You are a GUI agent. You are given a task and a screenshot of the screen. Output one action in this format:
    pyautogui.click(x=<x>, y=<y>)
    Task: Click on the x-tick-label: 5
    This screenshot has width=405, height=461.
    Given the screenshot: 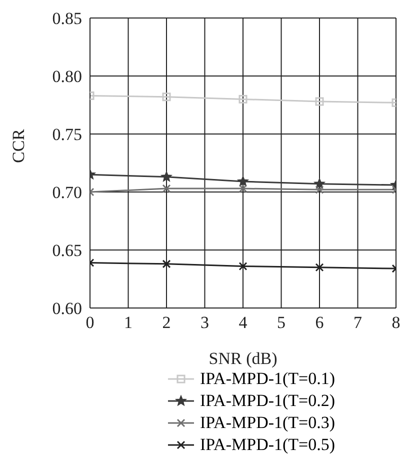 What is the action you would take?
    pyautogui.click(x=281, y=322)
    